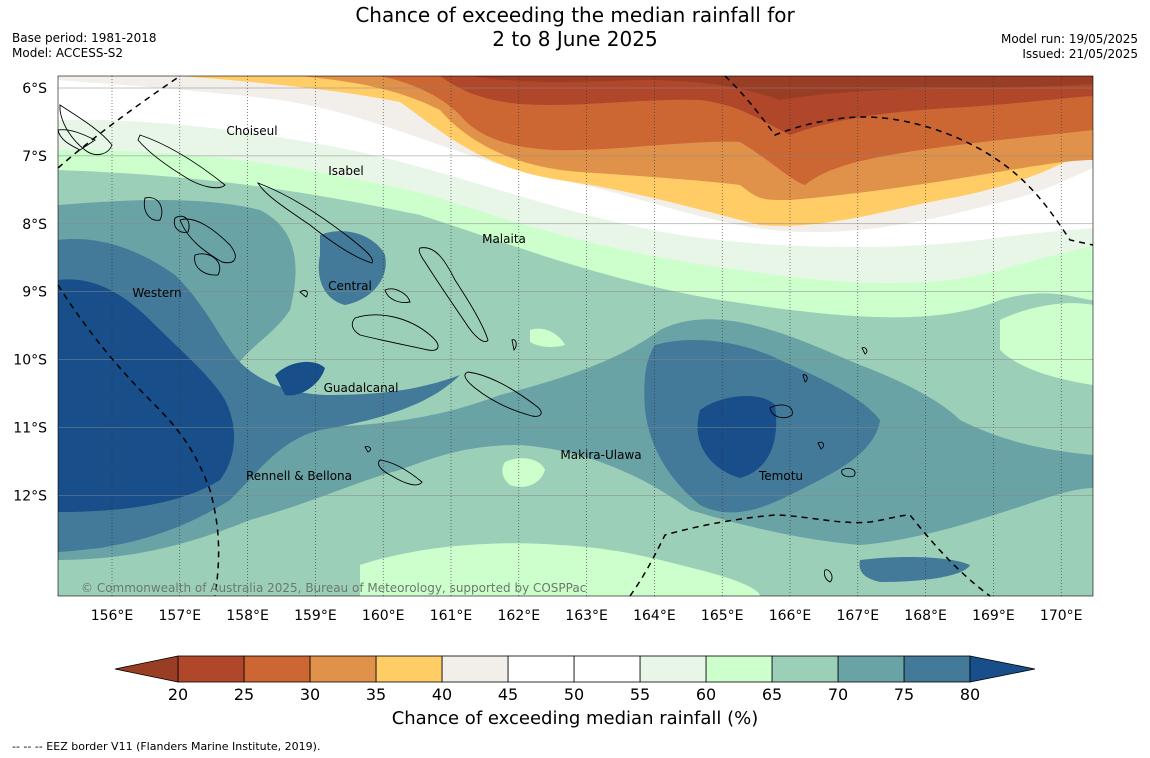 The height and width of the screenshot is (758, 1150). I want to click on colorbar-tick-label: 80, so click(970, 694).